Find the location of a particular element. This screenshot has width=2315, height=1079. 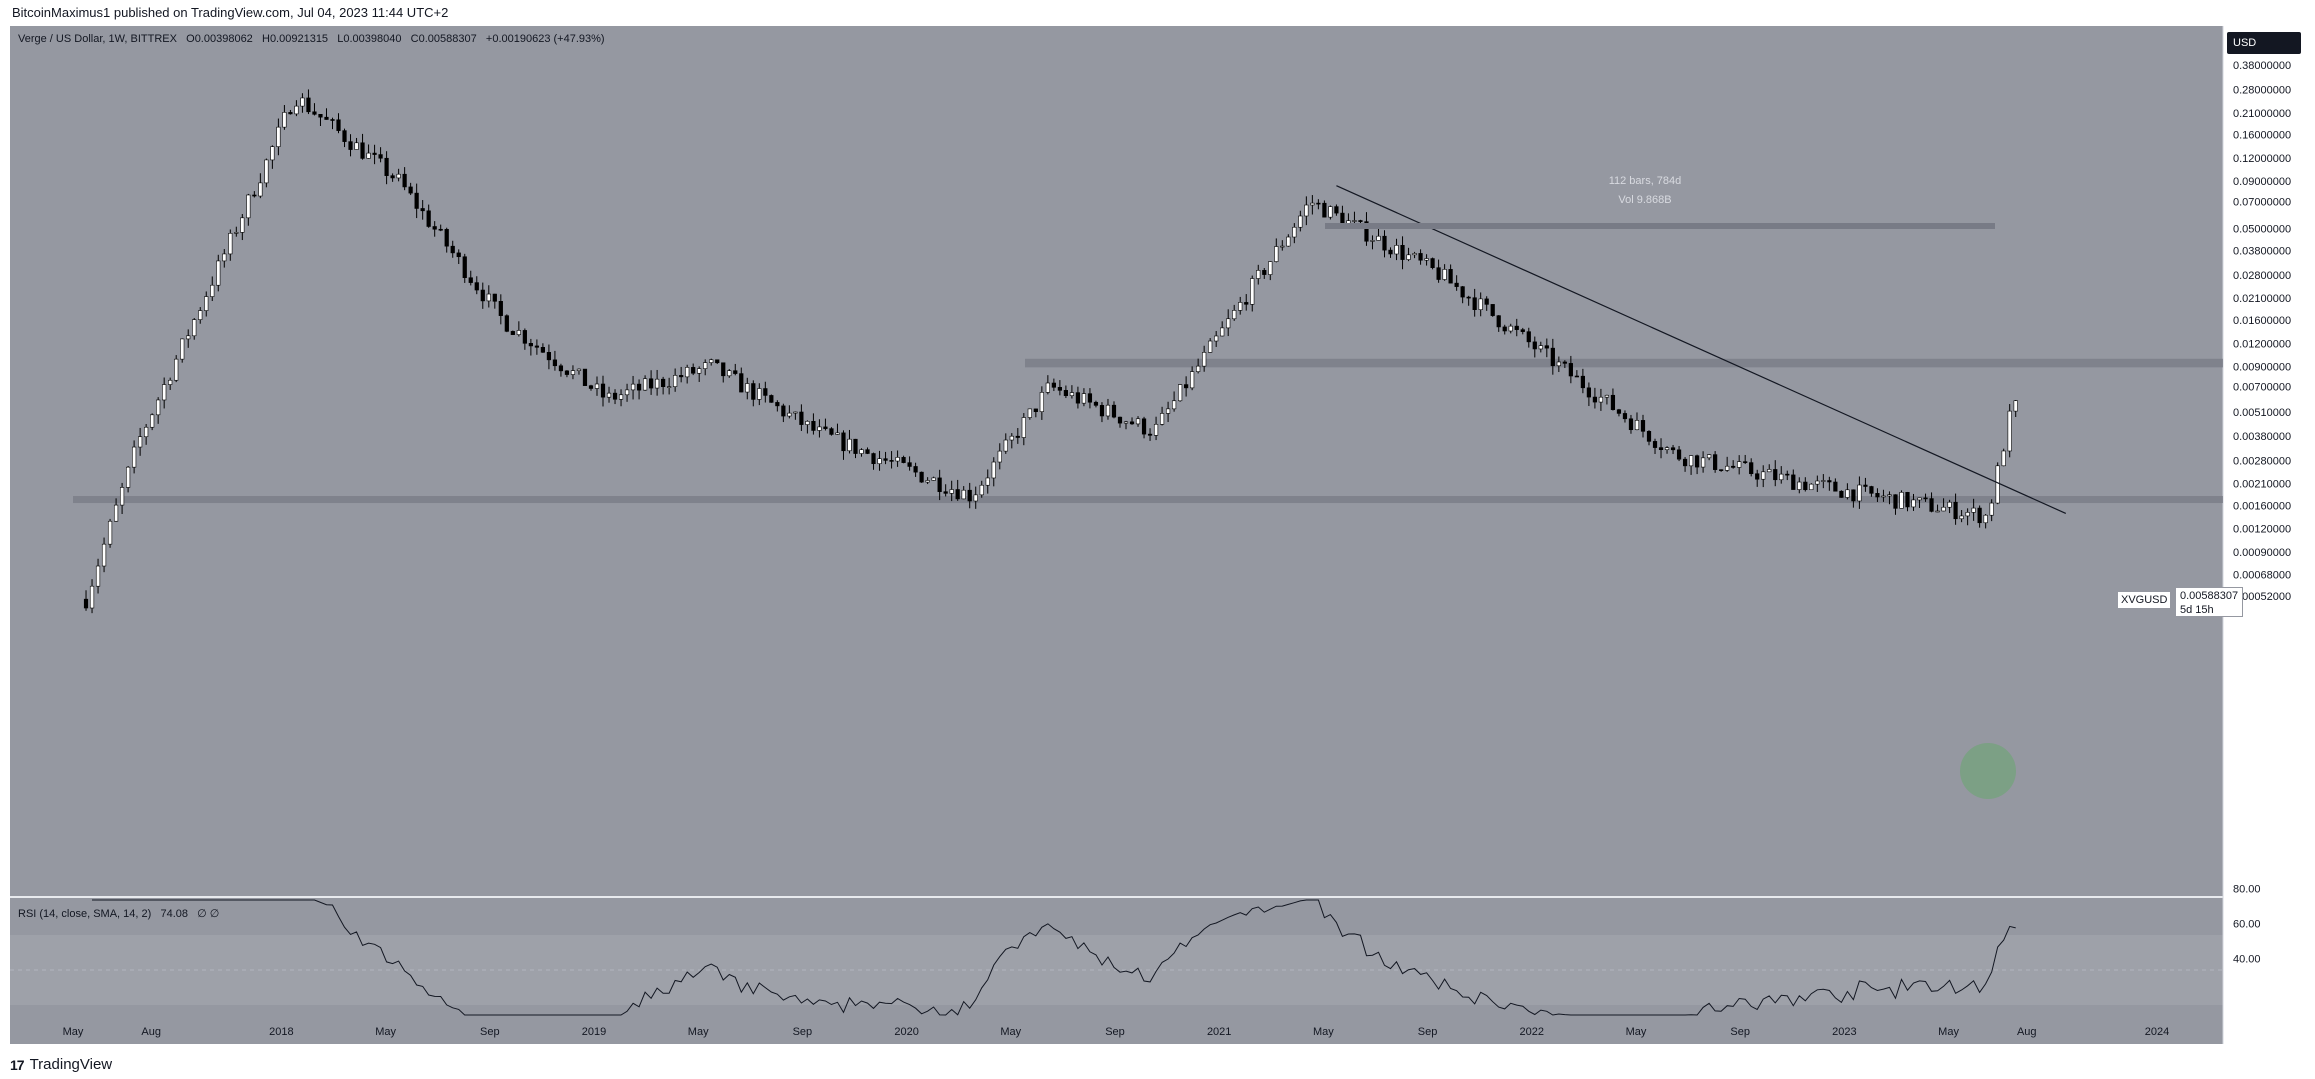

legend-o: 0.00398062 is located at coordinates (223, 39).